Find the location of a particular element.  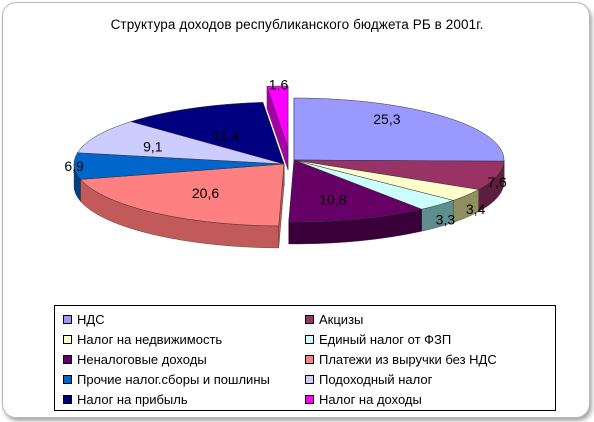

legend-item: Налог на доходы is located at coordinates (363, 399).